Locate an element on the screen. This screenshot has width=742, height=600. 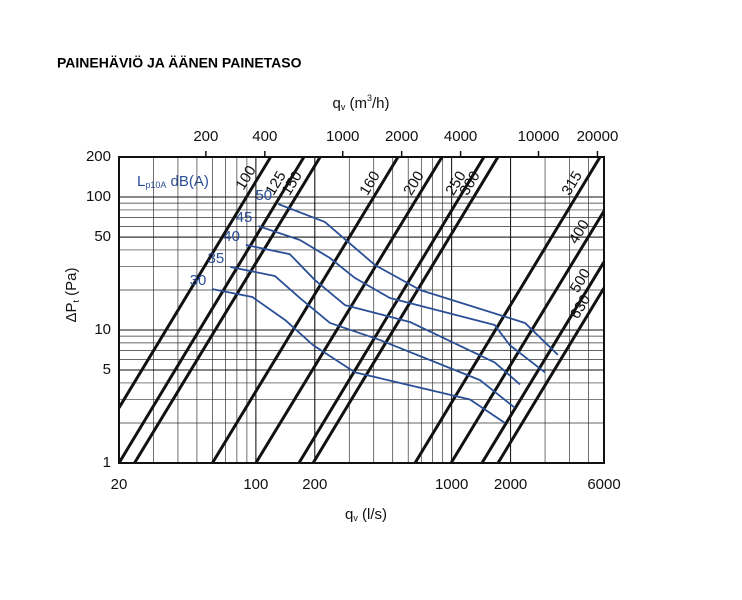
noise-label: 50 is located at coordinates (263, 195).